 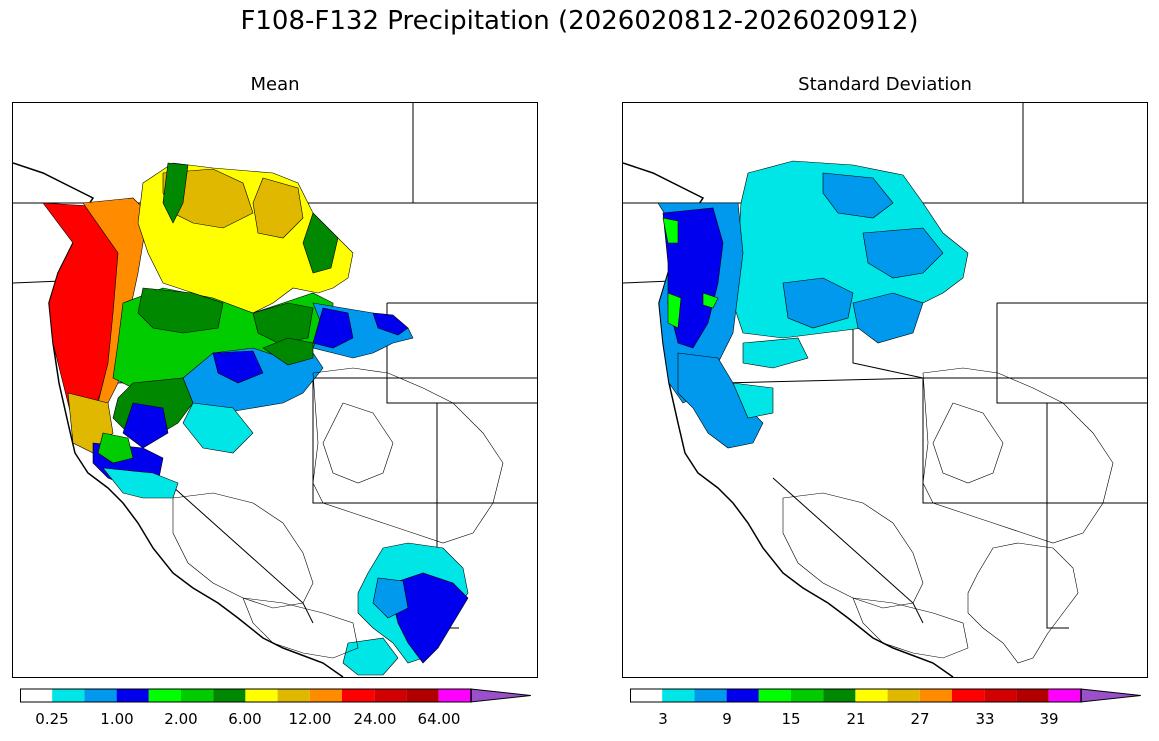 I want to click on colorbar-stddev, so click(x=885, y=695).